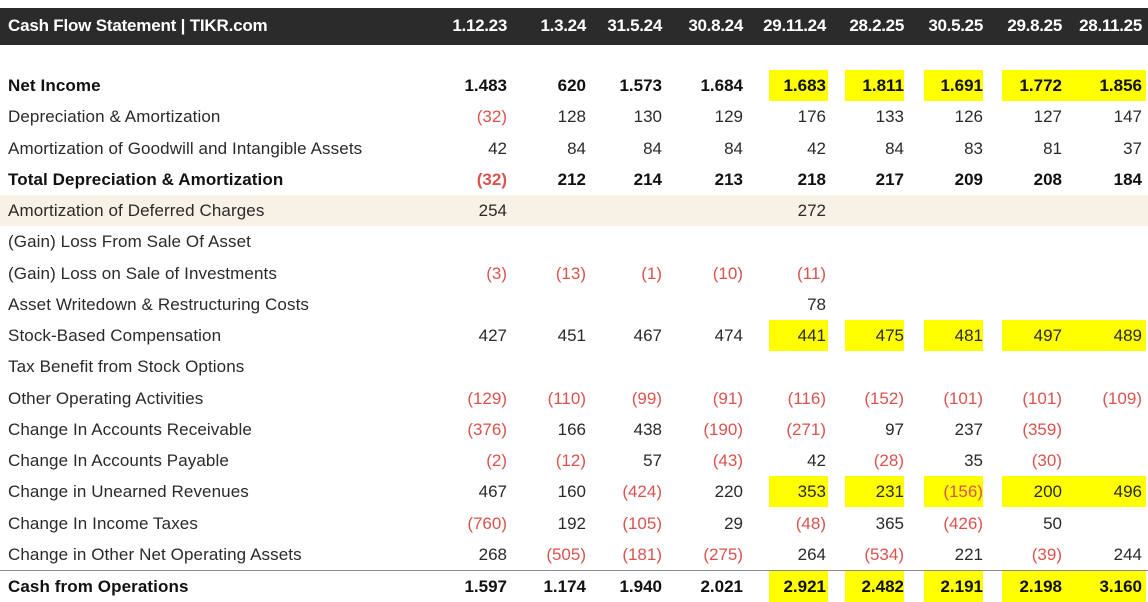 Image resolution: width=1148 pixels, height=602 pixels. I want to click on table-cell: 427, so click(476, 335).